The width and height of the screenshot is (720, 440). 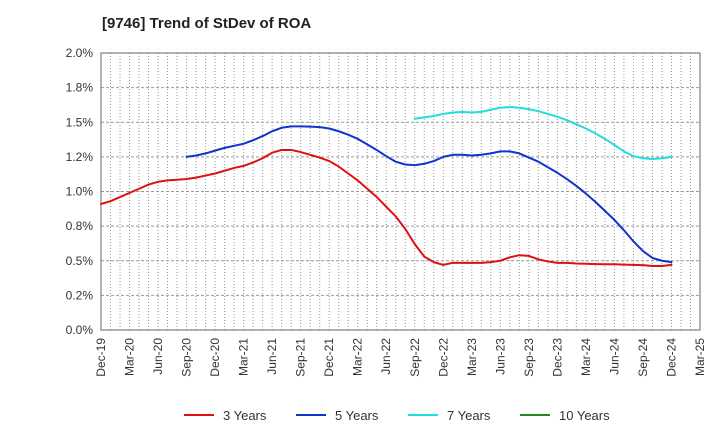 What do you see at coordinates (584, 415) in the screenshot?
I see `legend-label: 10 Years` at bounding box center [584, 415].